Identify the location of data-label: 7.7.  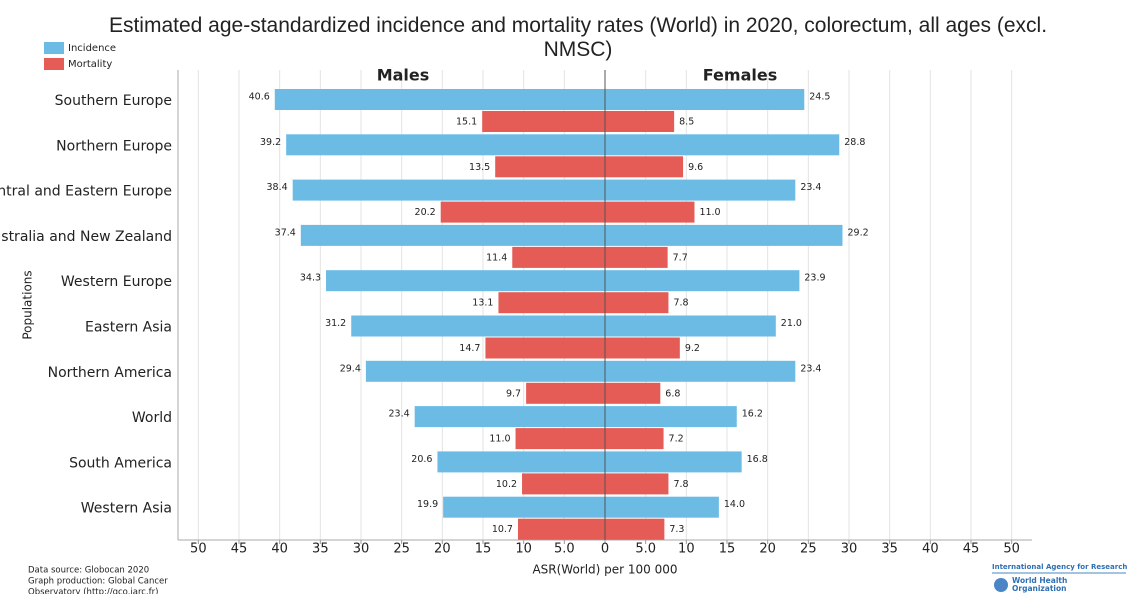
(680, 257).